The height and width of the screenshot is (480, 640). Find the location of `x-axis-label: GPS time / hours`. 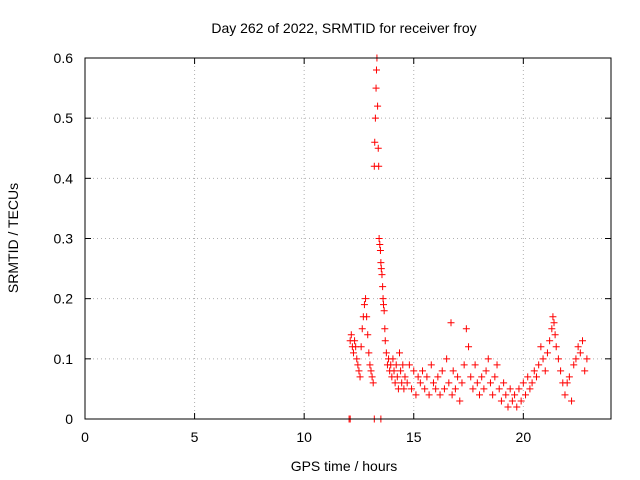

x-axis-label: GPS time / hours is located at coordinates (344, 466).